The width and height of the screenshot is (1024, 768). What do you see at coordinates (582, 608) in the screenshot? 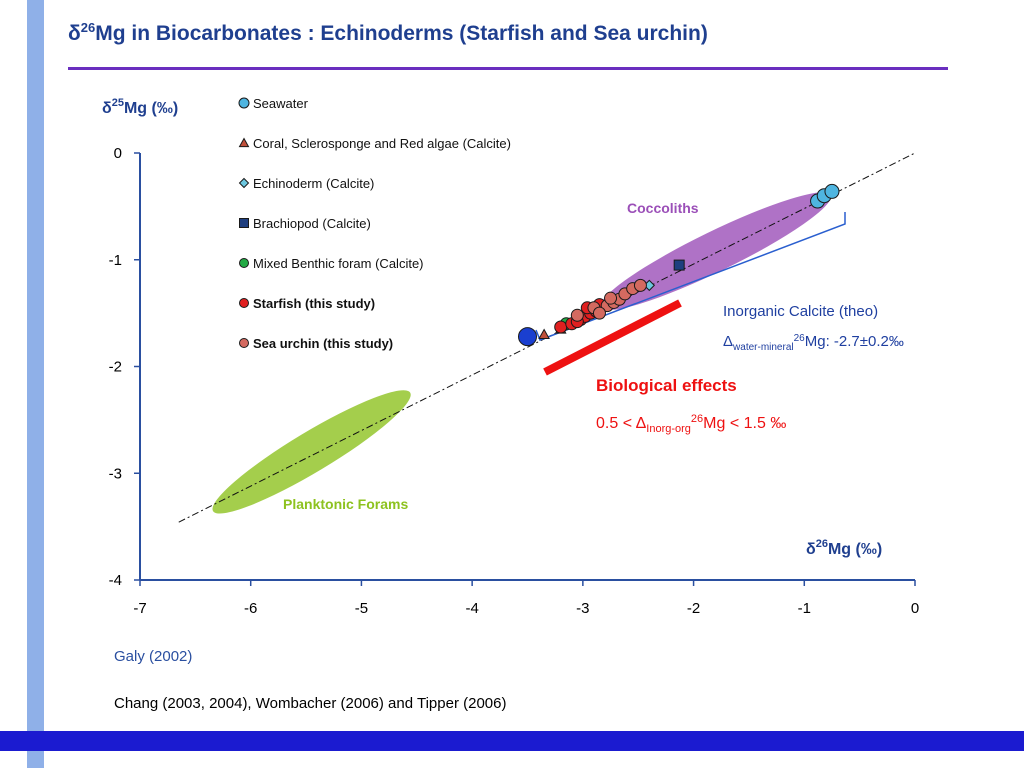
I see `x-tick-label: -3` at bounding box center [582, 608].